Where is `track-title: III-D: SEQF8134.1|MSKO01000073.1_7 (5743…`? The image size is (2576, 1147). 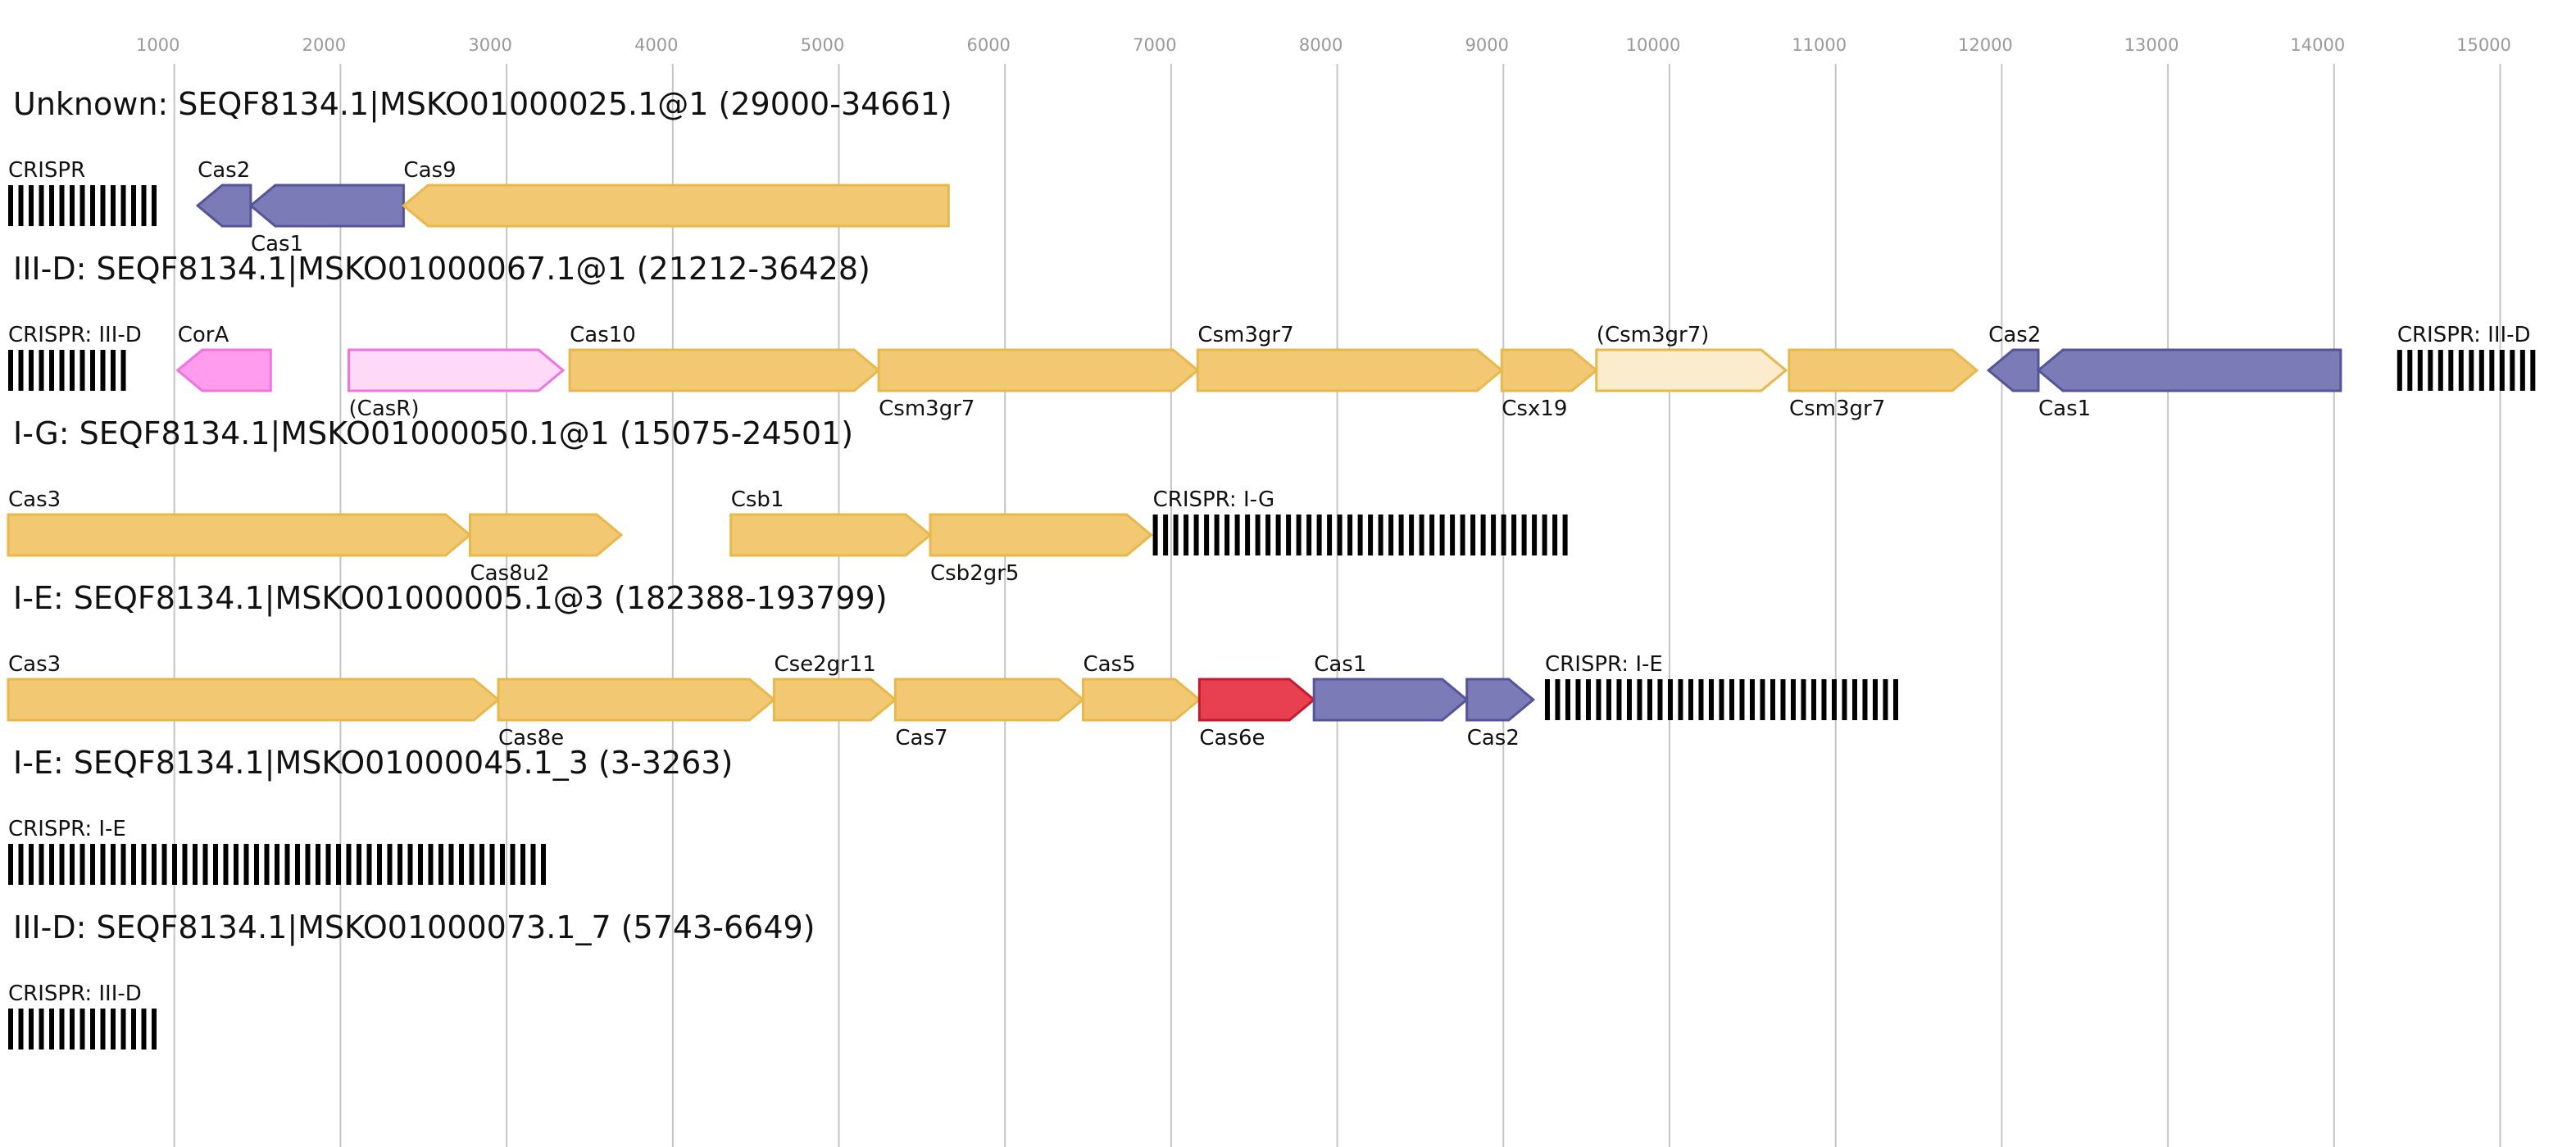 track-title: III-D: SEQF8134.1|MSKO01000073.1_7 (5743… is located at coordinates (414, 927).